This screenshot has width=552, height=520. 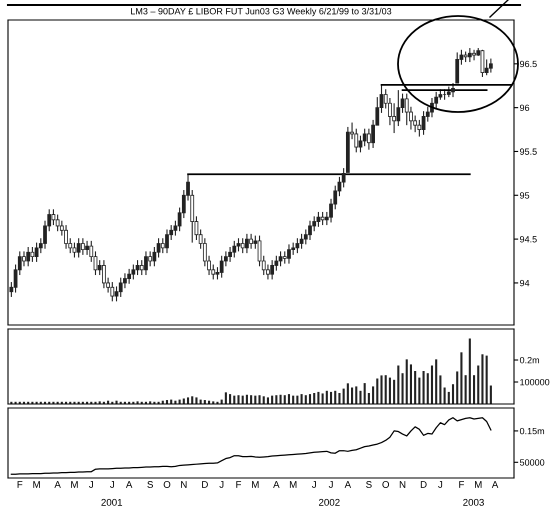 What do you see at coordinates (525, 108) in the screenshot?
I see `y-tick-label: 96` at bounding box center [525, 108].